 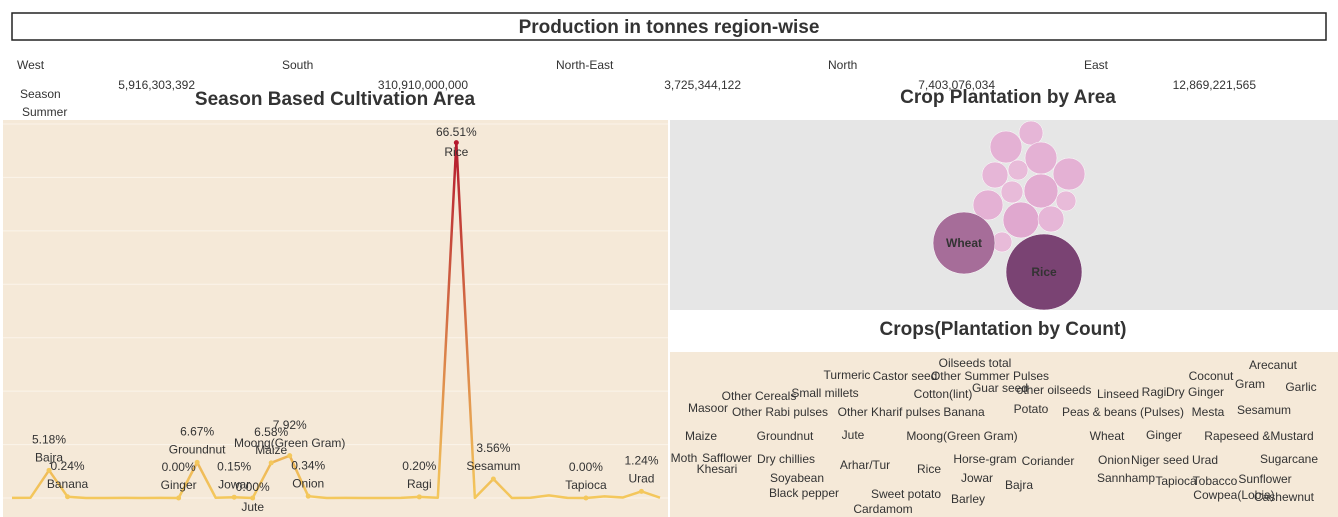 What do you see at coordinates (31, 65) in the screenshot?
I see `region-name: West` at bounding box center [31, 65].